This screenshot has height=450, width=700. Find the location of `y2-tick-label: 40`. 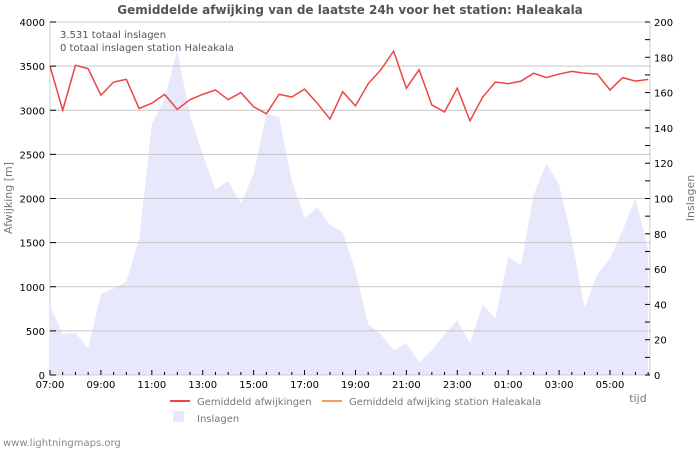

y2-tick-label: 40 is located at coordinates (660, 305).